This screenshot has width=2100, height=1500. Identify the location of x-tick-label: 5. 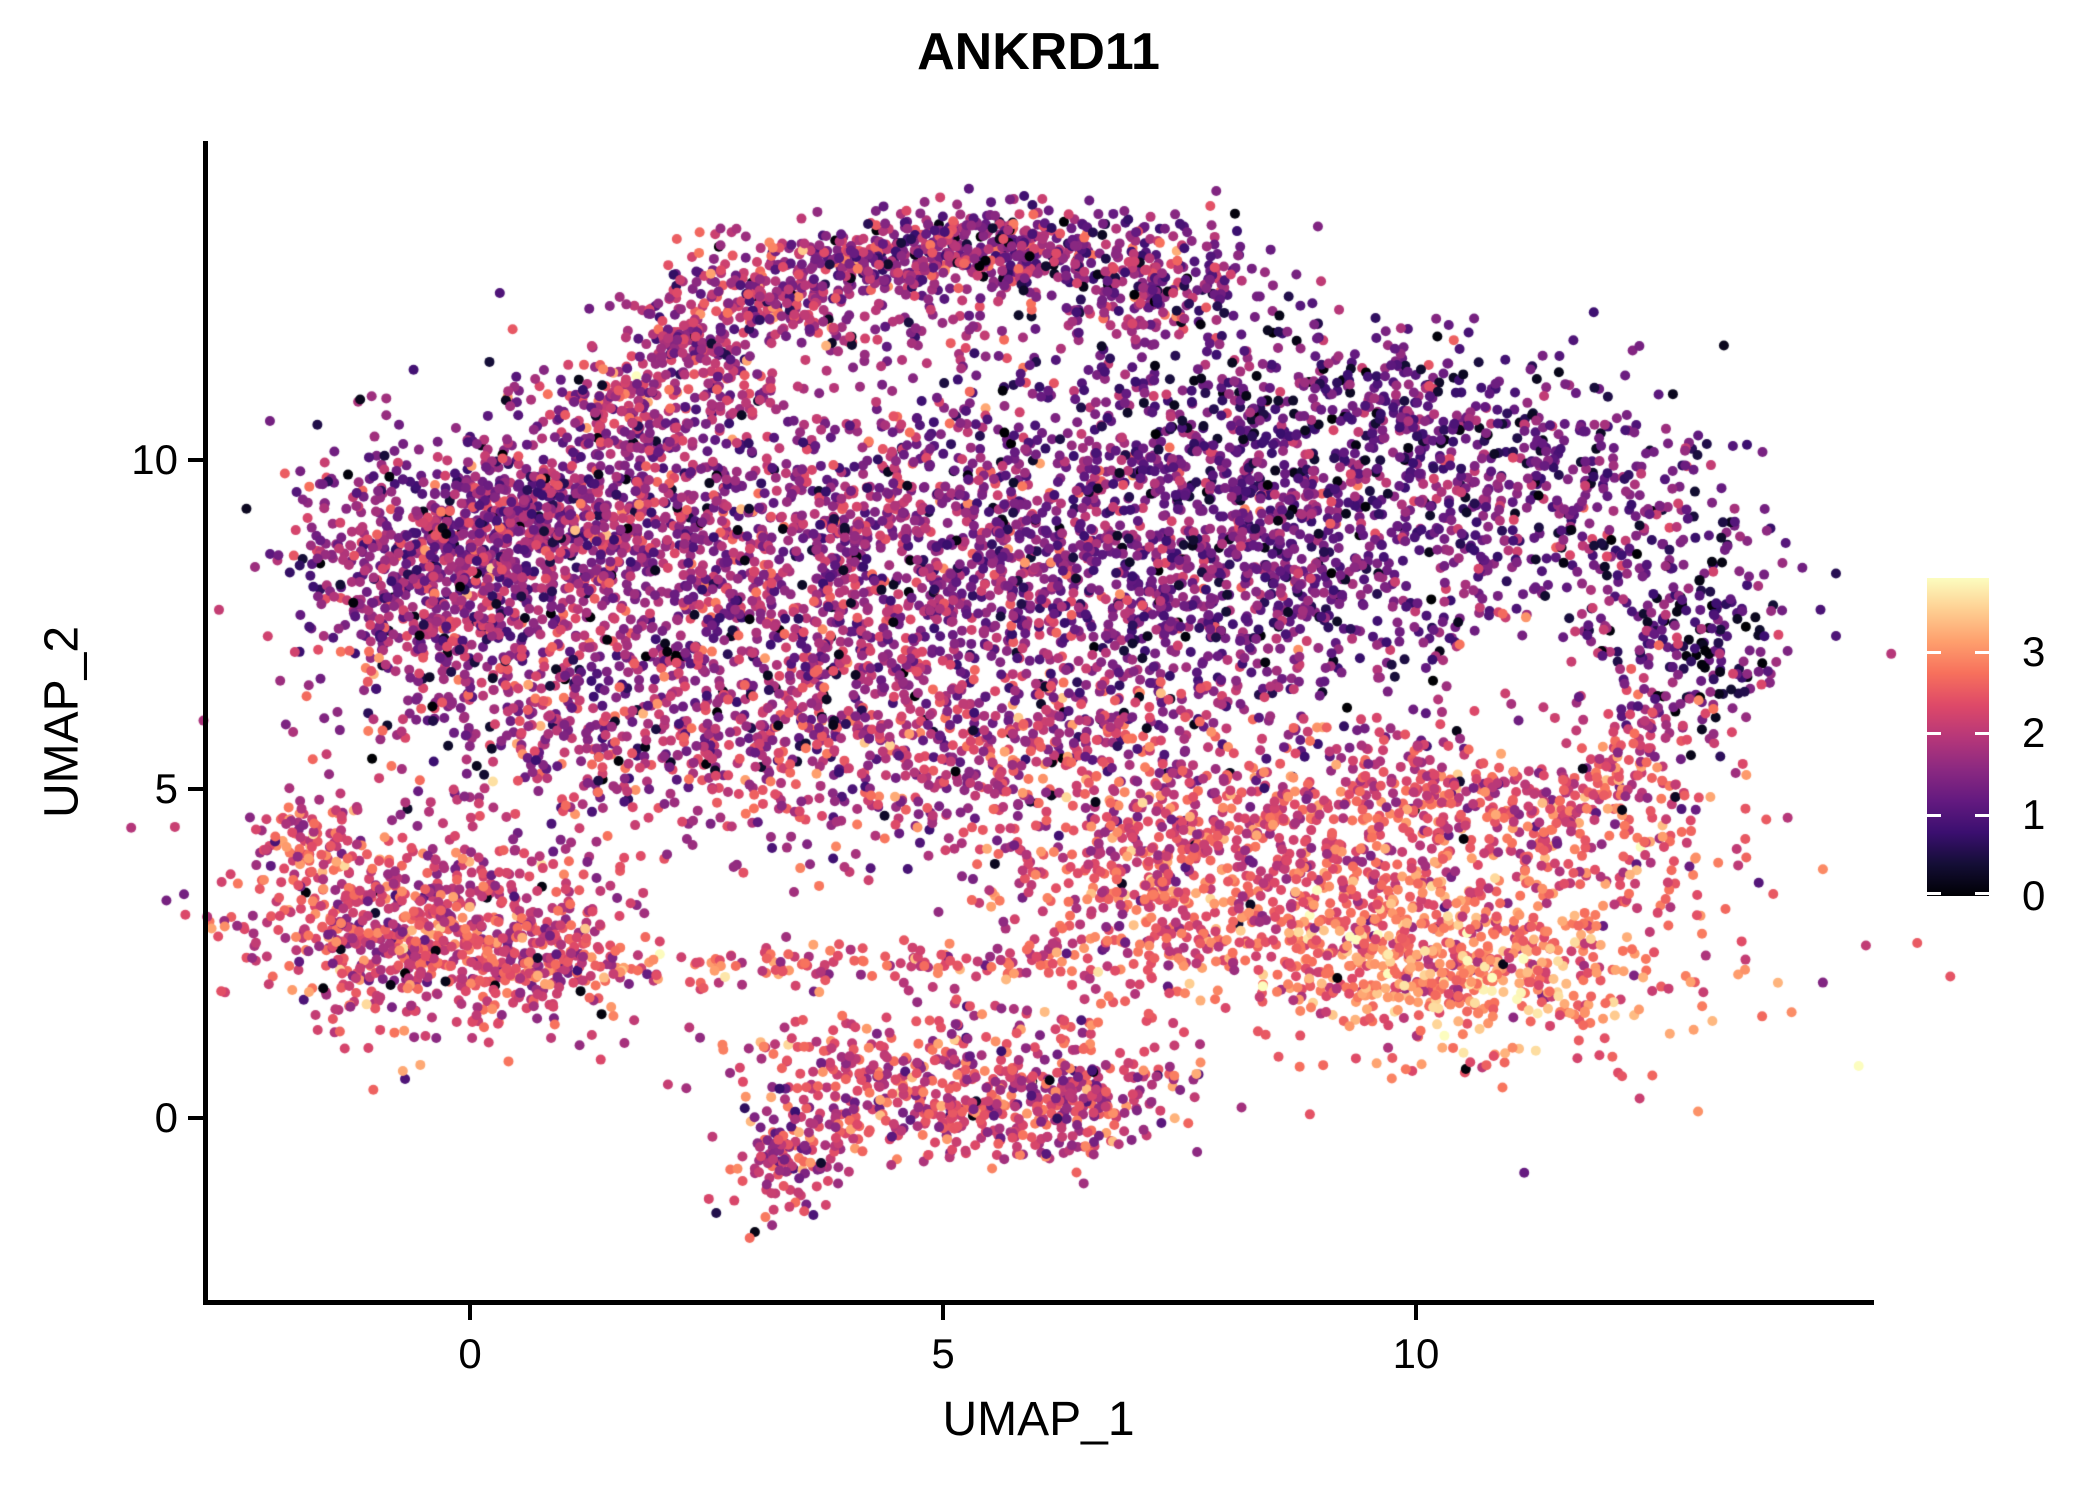
(943, 1353).